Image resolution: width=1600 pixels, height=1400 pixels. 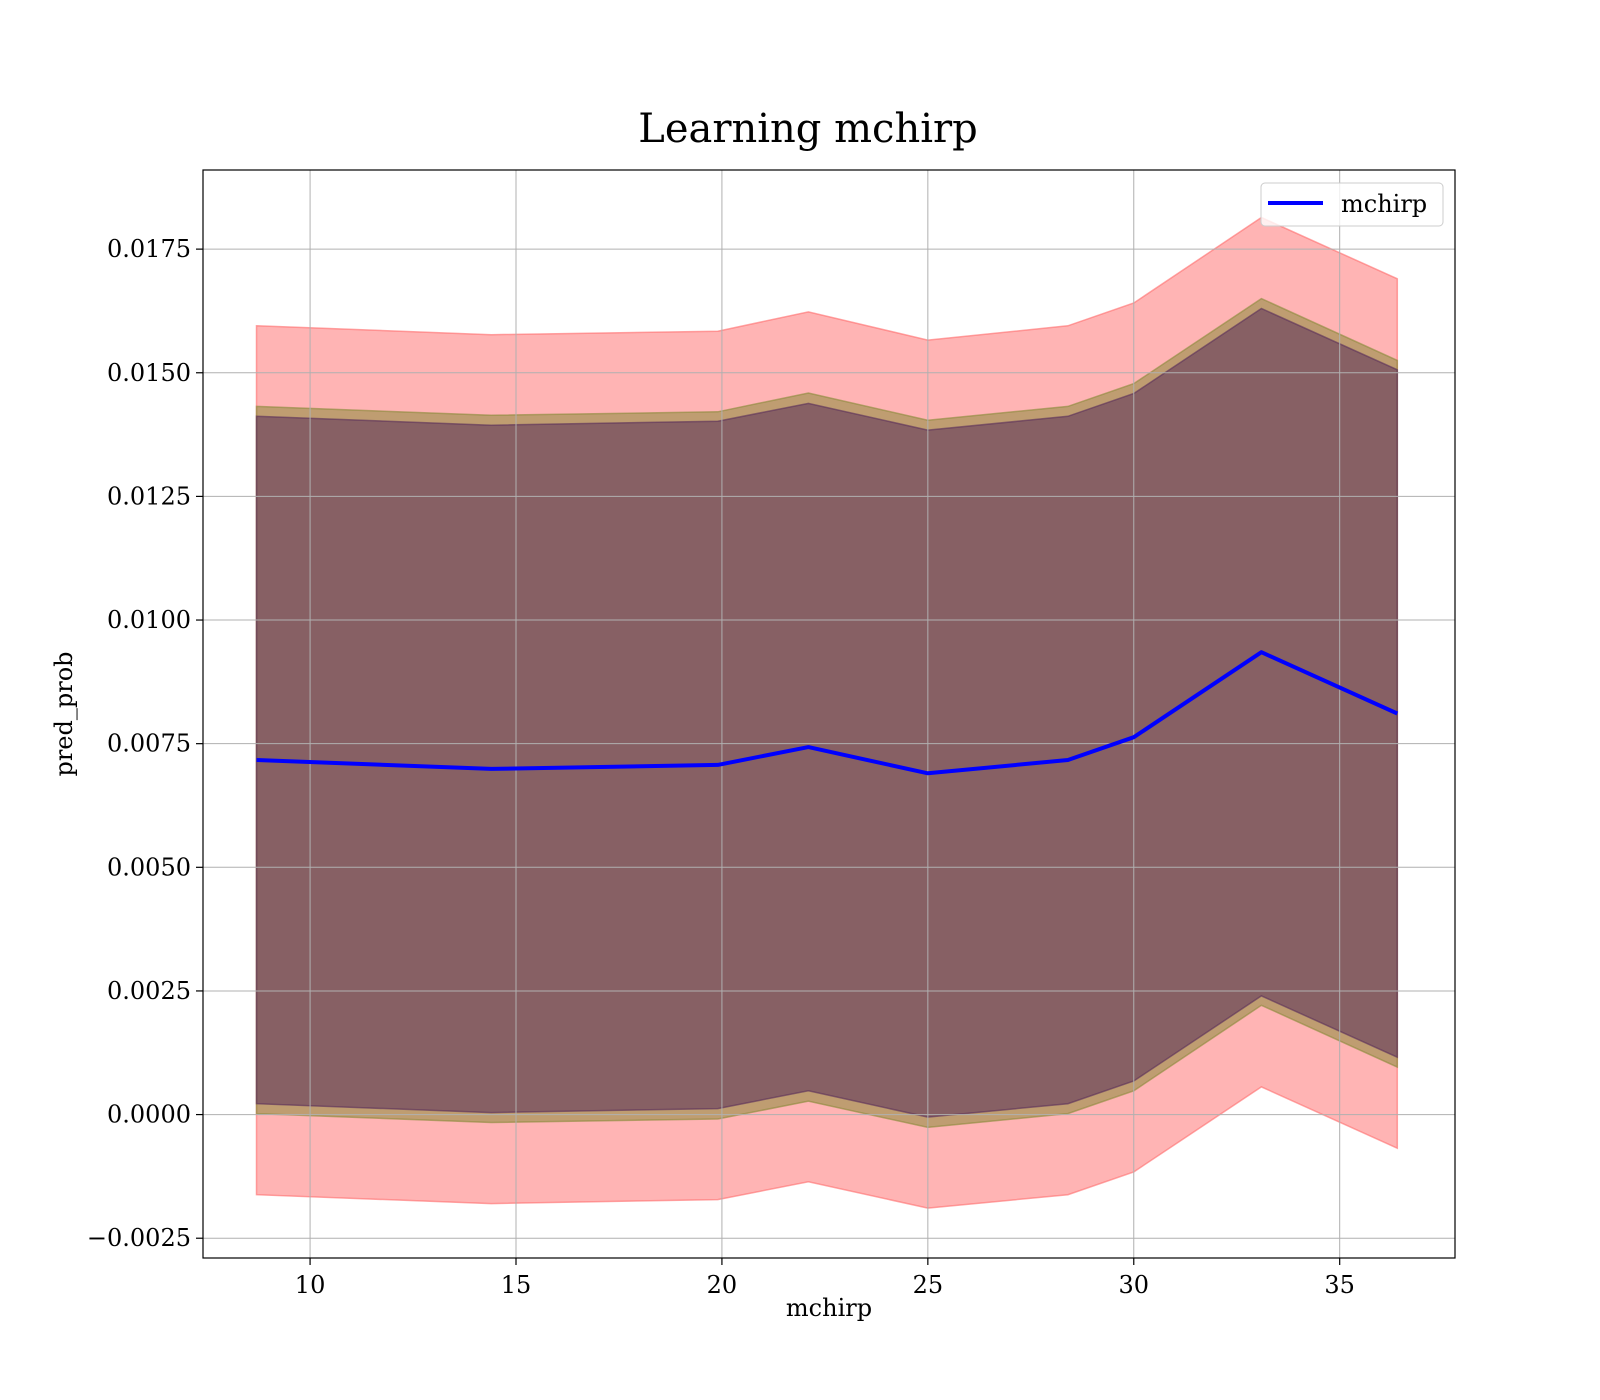 I want to click on series-line-mchirp, so click(x=827, y=713).